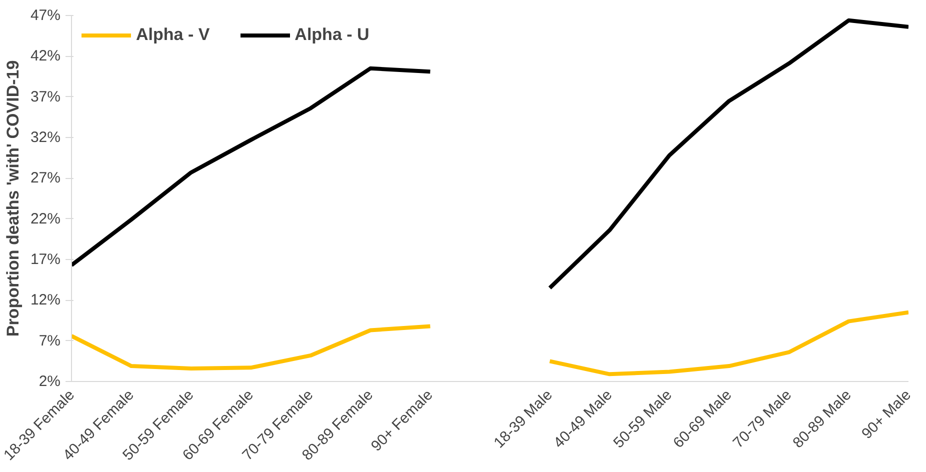 Image resolution: width=926 pixels, height=472 pixels. What do you see at coordinates (332, 35) in the screenshot?
I see `legend-label: Alpha - U` at bounding box center [332, 35].